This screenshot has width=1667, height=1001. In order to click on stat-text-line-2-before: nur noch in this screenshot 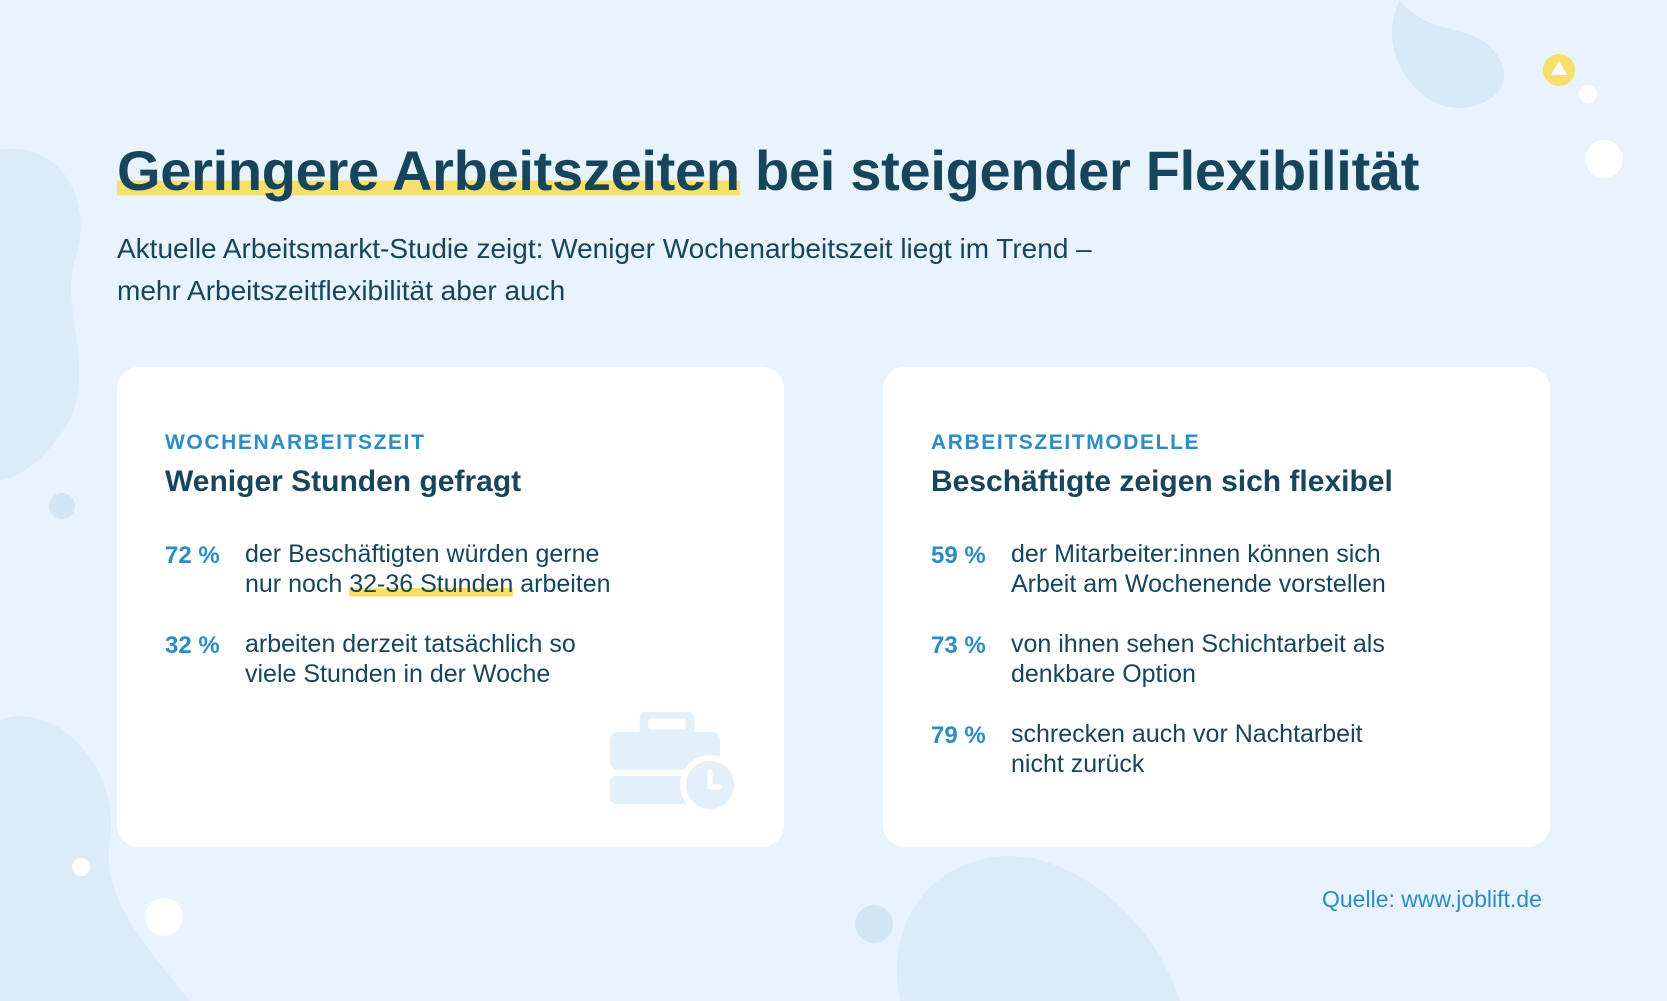, I will do `click(297, 584)`.